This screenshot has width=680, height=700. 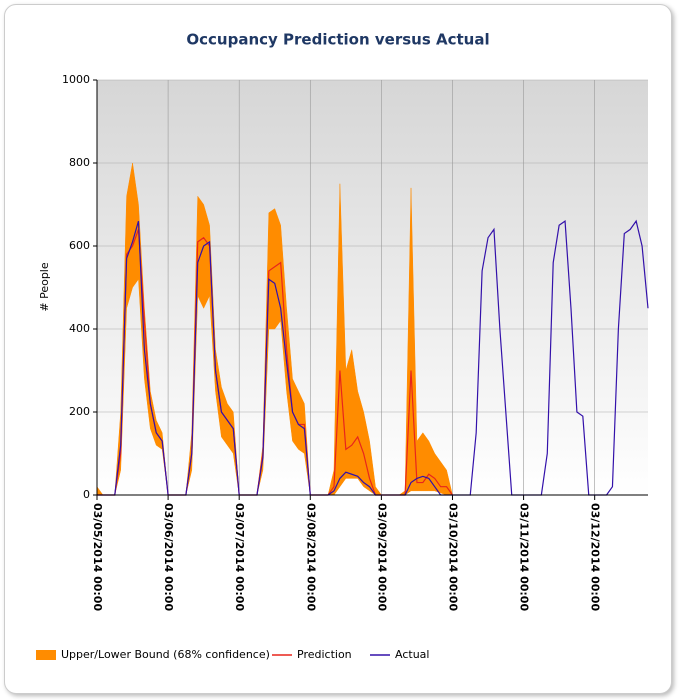 I want to click on x-tick-label: 03/05/2014 00:00, so click(x=97, y=557).